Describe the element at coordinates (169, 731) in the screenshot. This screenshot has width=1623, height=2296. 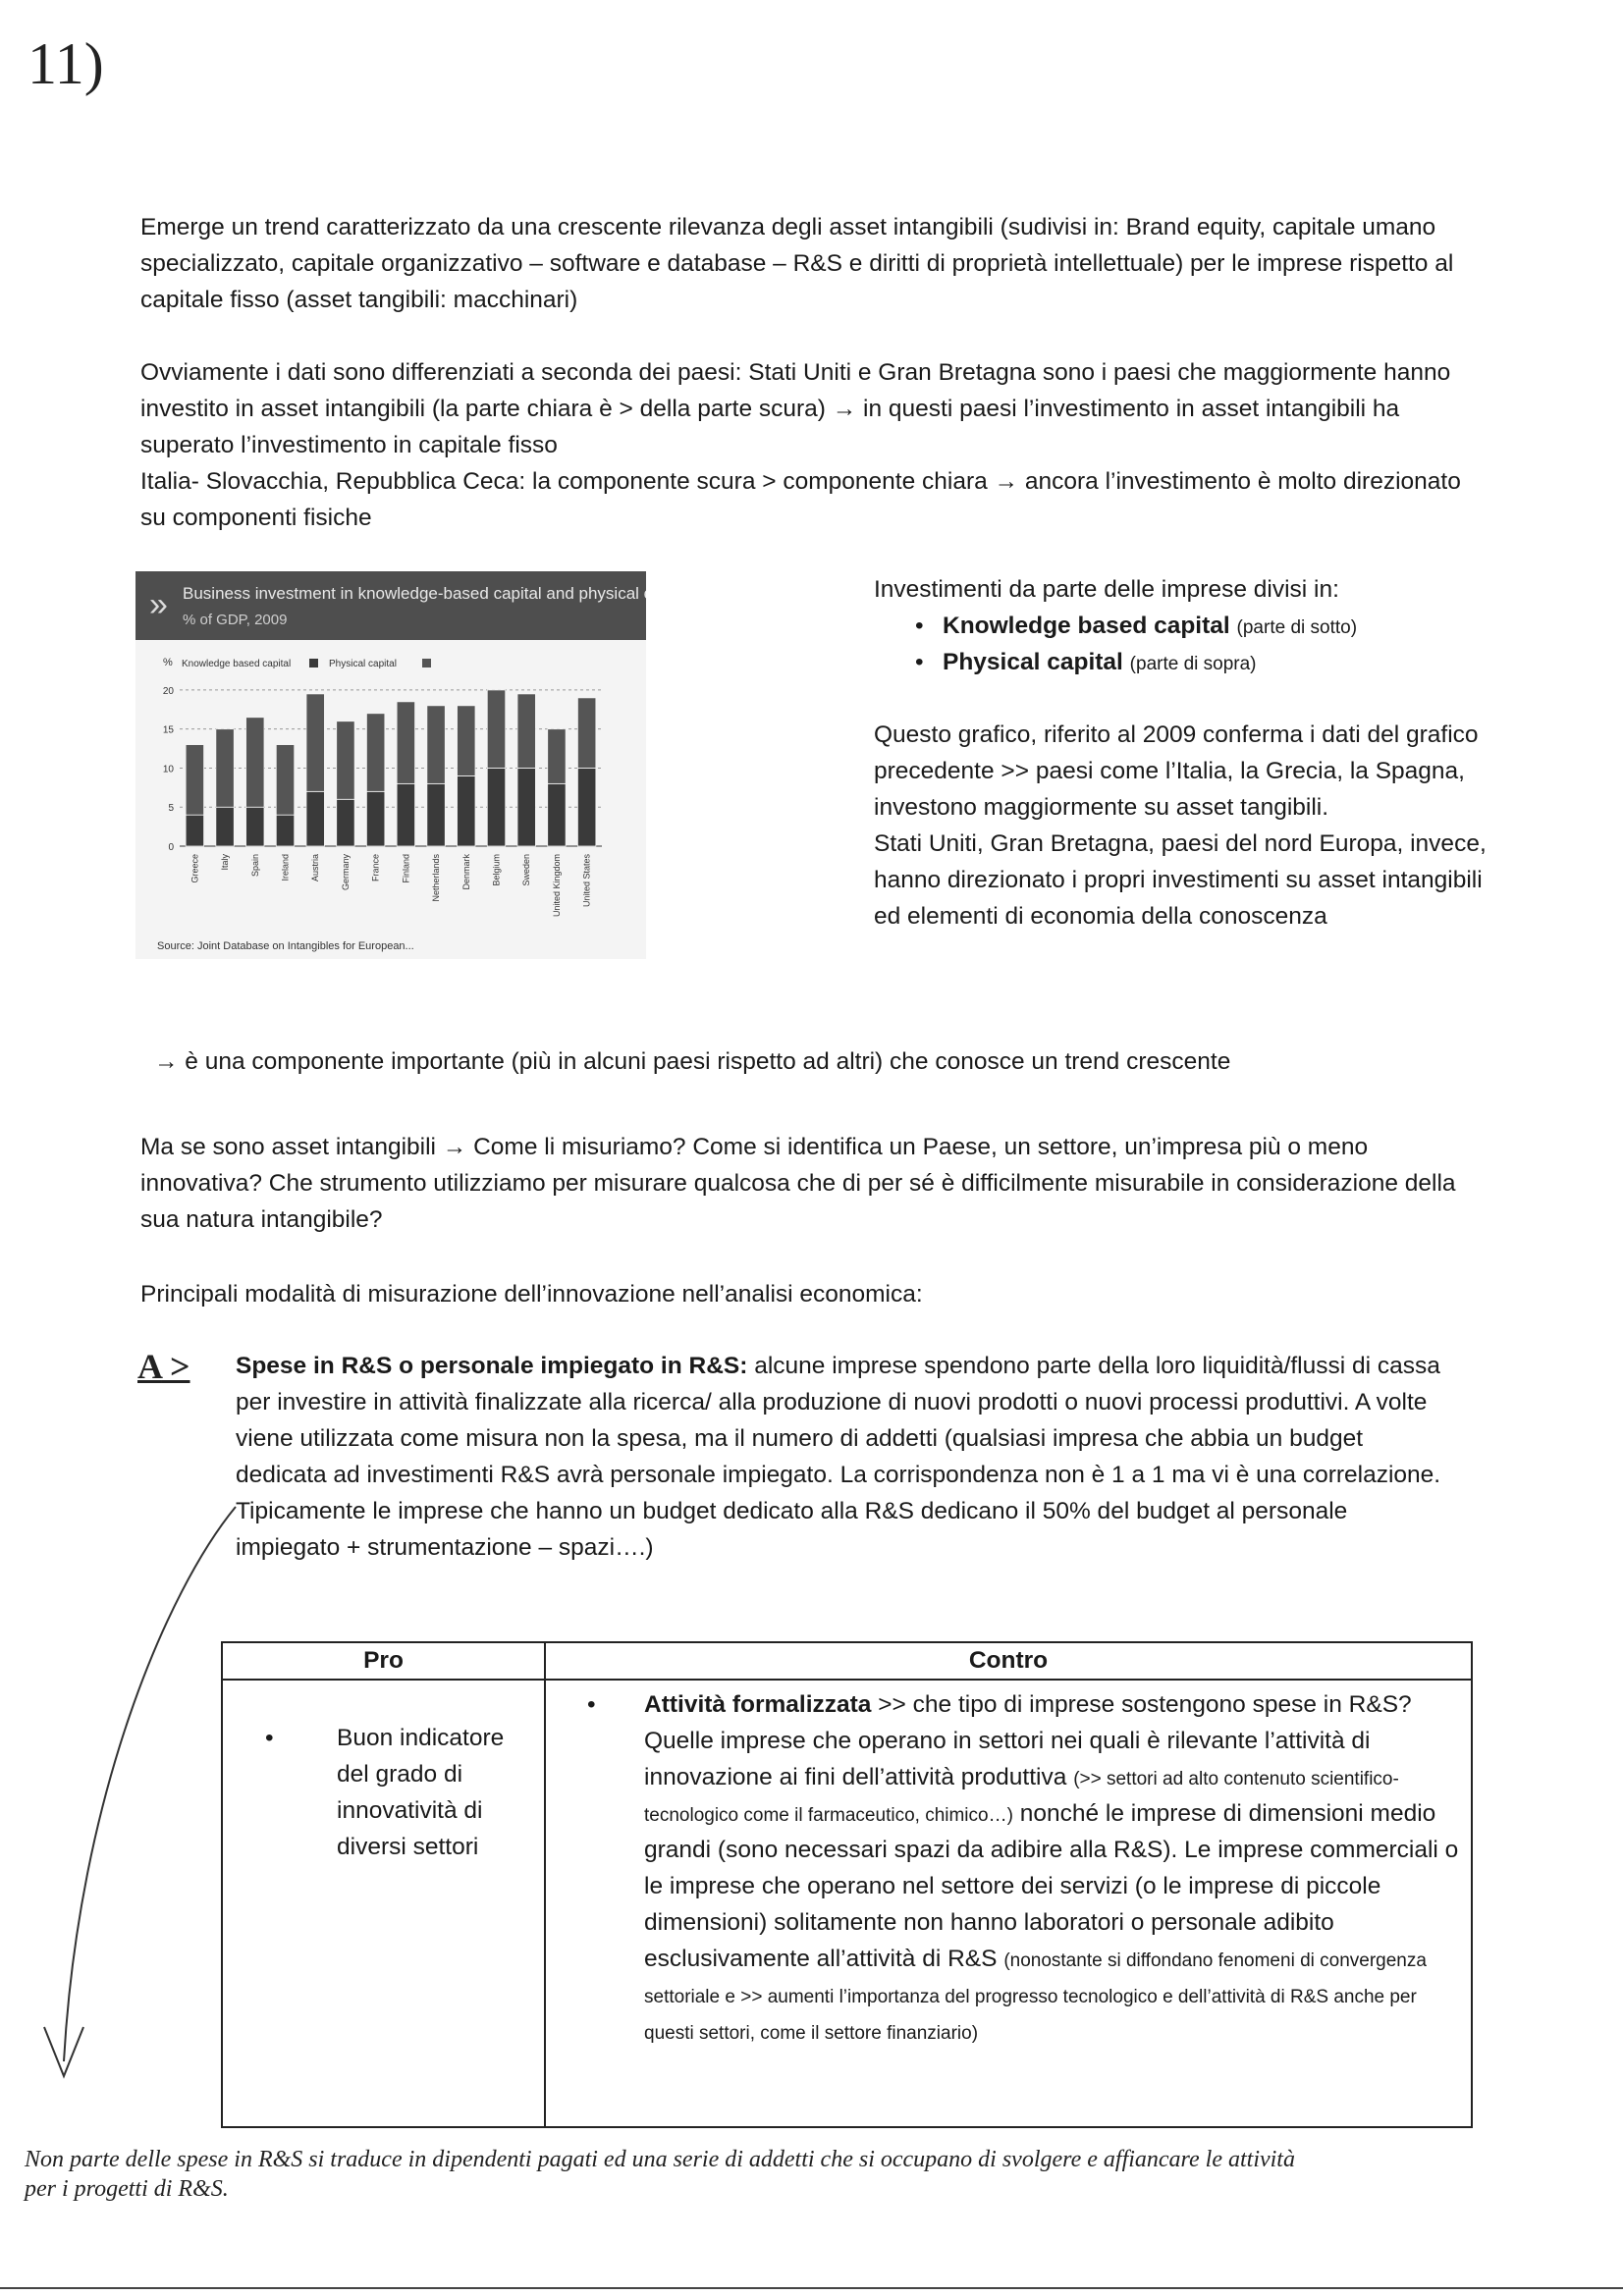
I see `y-tick-label: 15` at that location.